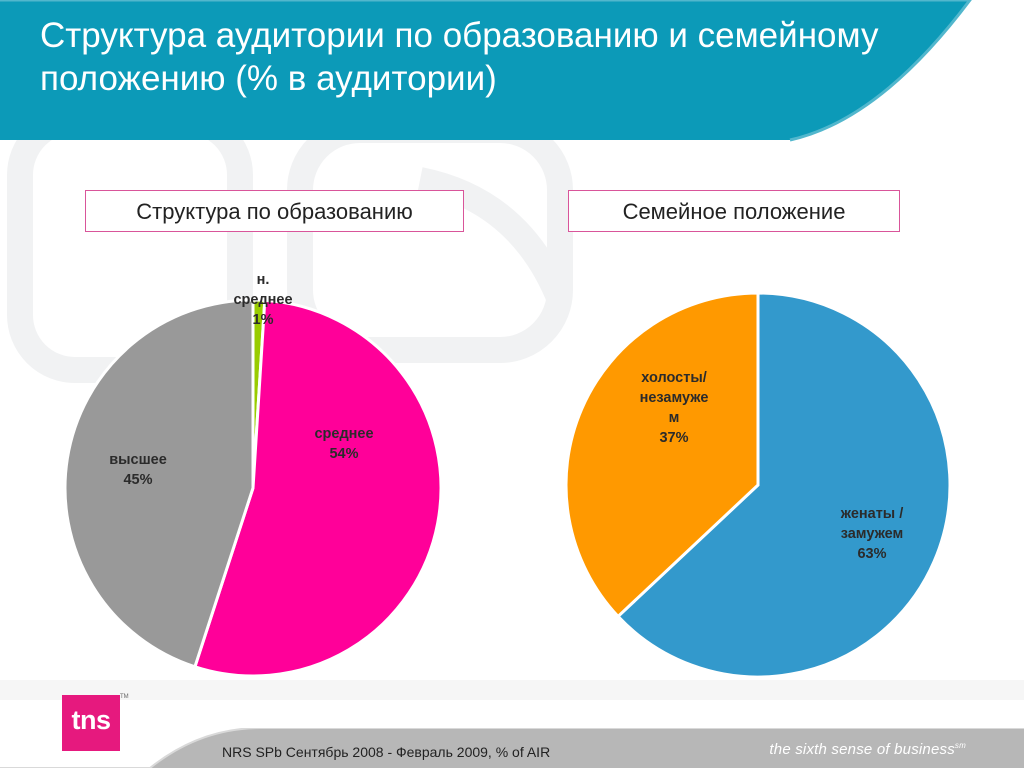 This screenshot has width=1024, height=768. I want to click on fam-married-label: женаты / замужем 63%, so click(872, 534).